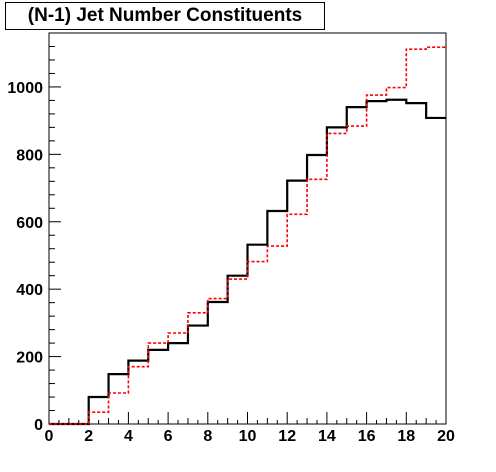 The image size is (496, 472). What do you see at coordinates (128, 436) in the screenshot?
I see `x-tick-label: 4` at bounding box center [128, 436].